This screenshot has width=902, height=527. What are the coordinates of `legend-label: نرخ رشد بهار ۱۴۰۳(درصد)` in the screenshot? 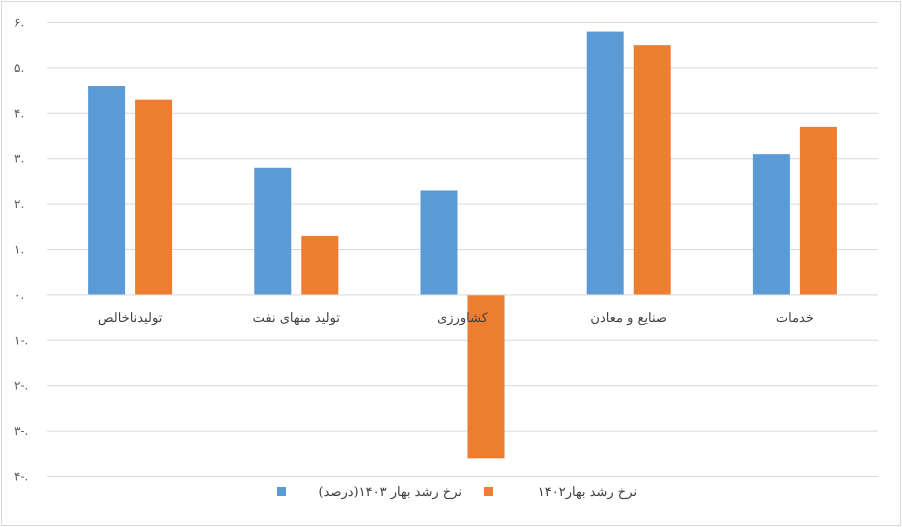 It's located at (390, 492).